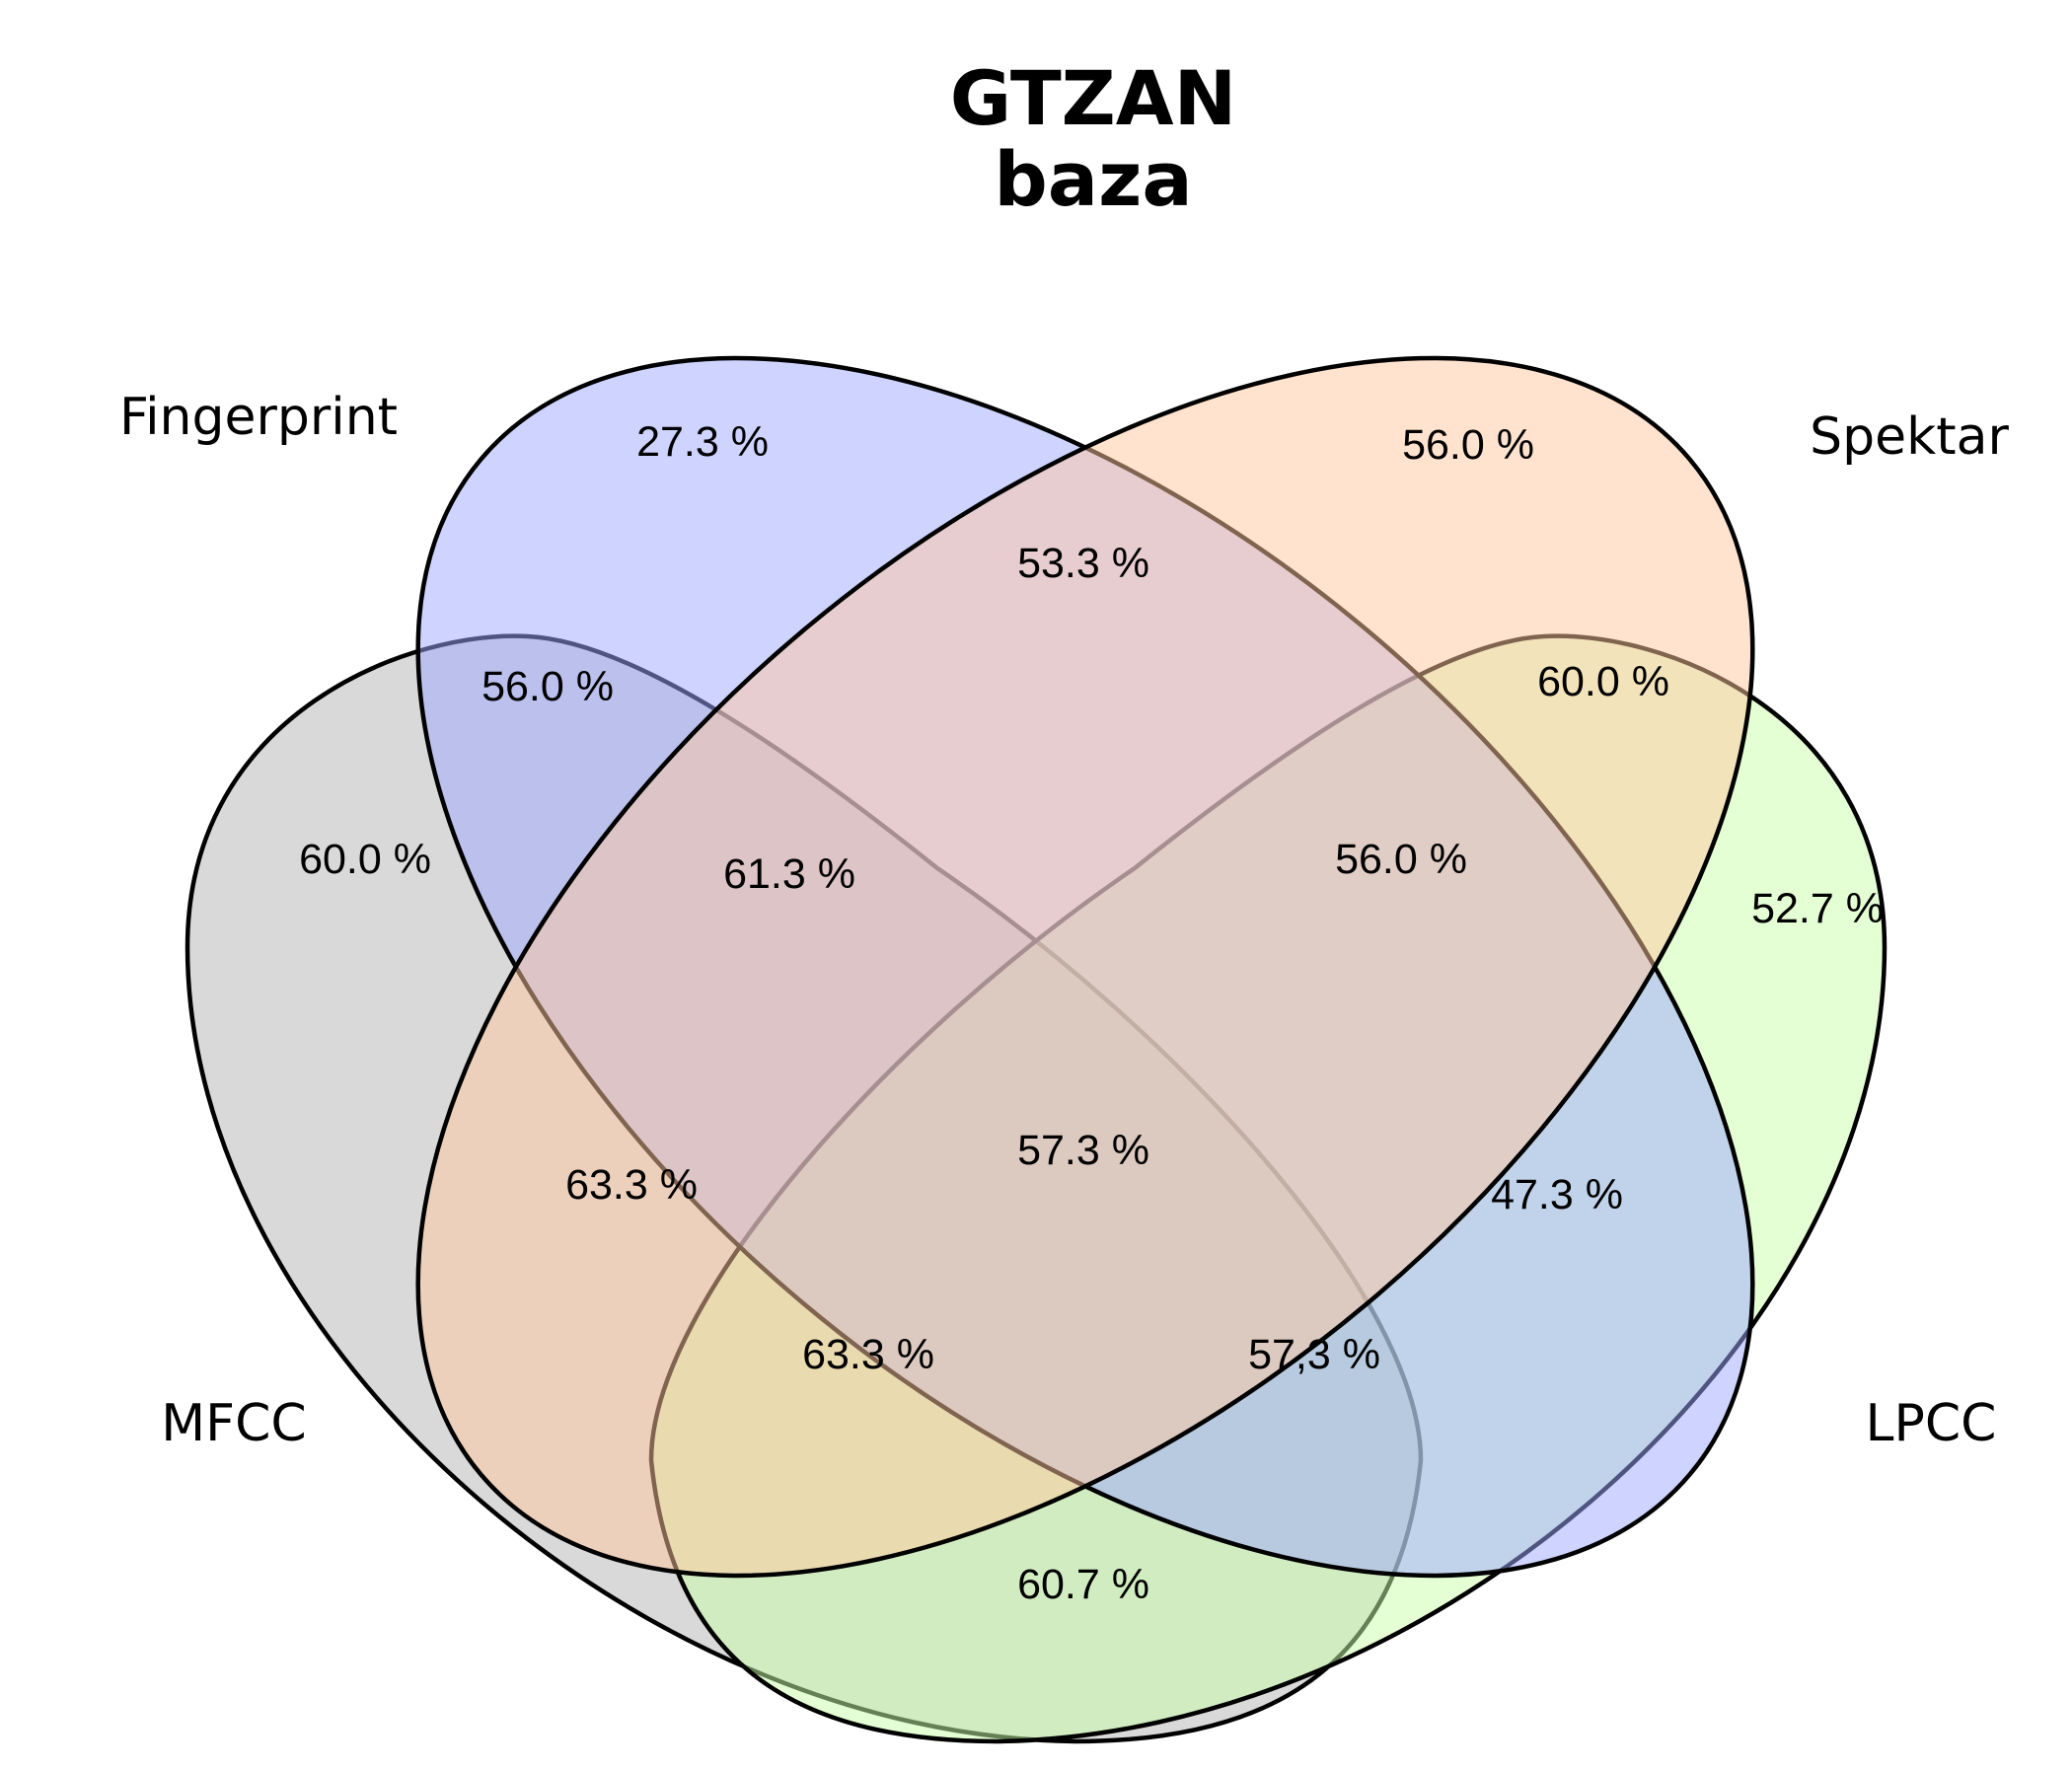 This screenshot has width=2072, height=1770. Describe the element at coordinates (868, 1354) in the screenshot. I see `region-mfcc-spektar-lpcc: 63.3 %` at that location.